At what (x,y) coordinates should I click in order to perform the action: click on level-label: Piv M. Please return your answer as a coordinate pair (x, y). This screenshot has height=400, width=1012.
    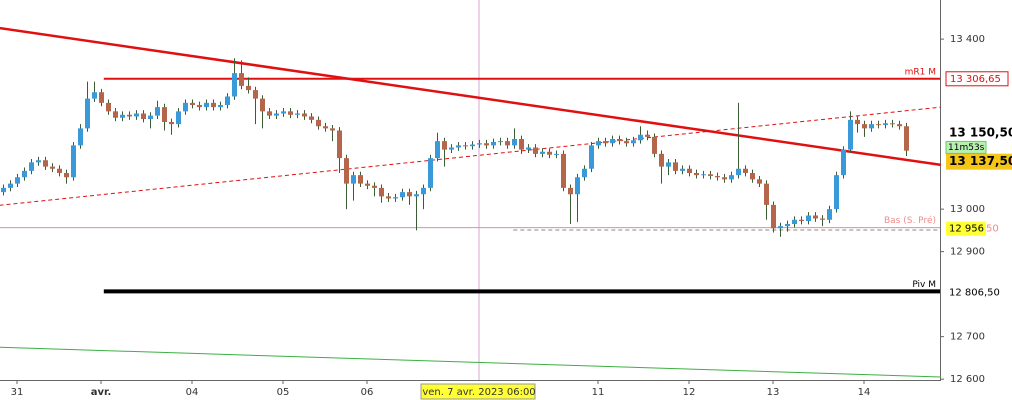
    Looking at the image, I should click on (924, 285).